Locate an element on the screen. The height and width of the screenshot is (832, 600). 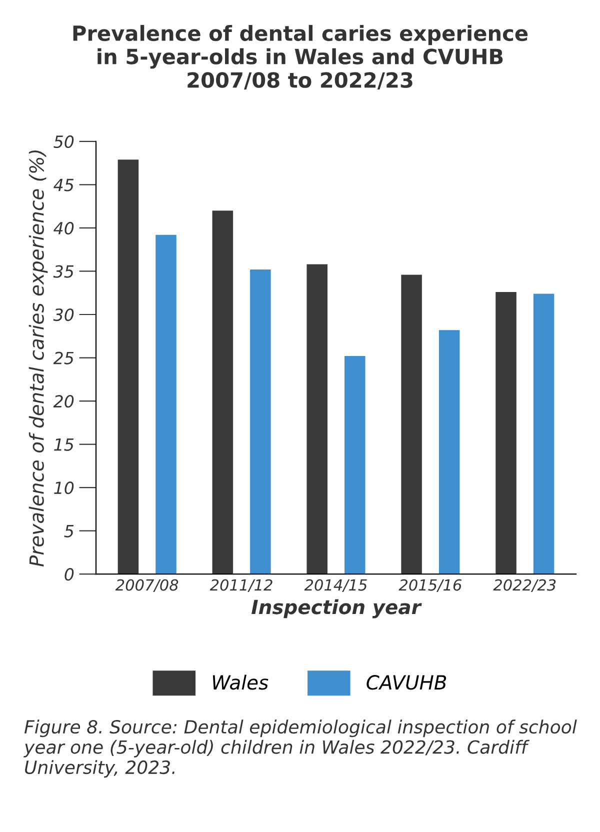
y-tick-label: 5 is located at coordinates (69, 531).